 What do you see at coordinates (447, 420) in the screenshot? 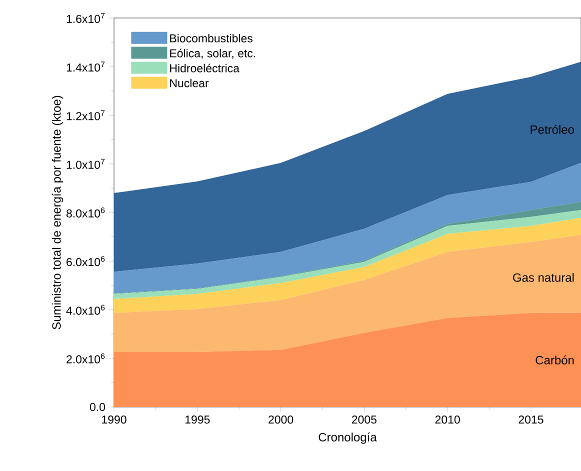
I see `x-tick-label: 2010` at bounding box center [447, 420].